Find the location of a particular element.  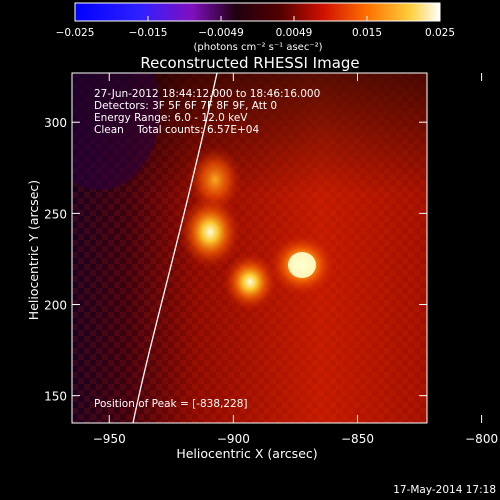

x-axis-label: Heliocentric X (arcsec) is located at coordinates (246, 453).